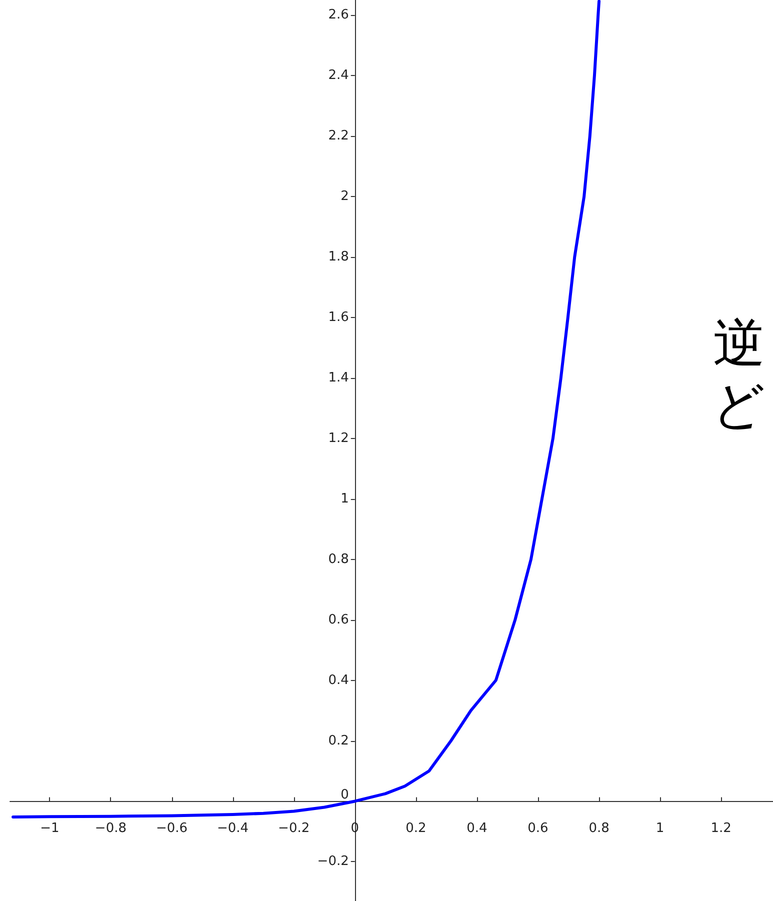 The height and width of the screenshot is (901, 773). I want to click on x-tick-label: 1.2, so click(721, 828).